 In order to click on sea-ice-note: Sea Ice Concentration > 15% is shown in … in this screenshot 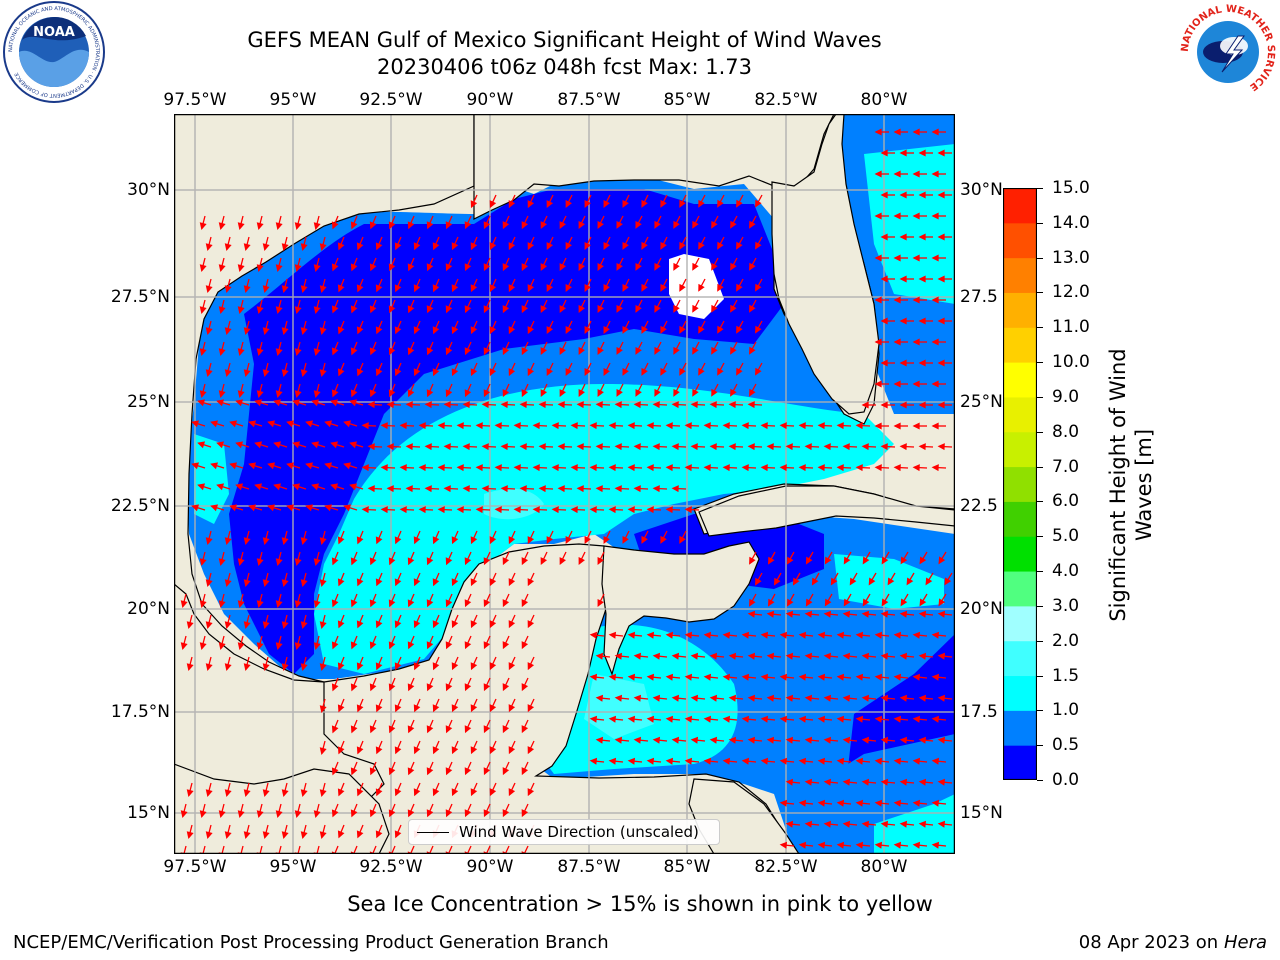, I will do `click(640, 904)`.